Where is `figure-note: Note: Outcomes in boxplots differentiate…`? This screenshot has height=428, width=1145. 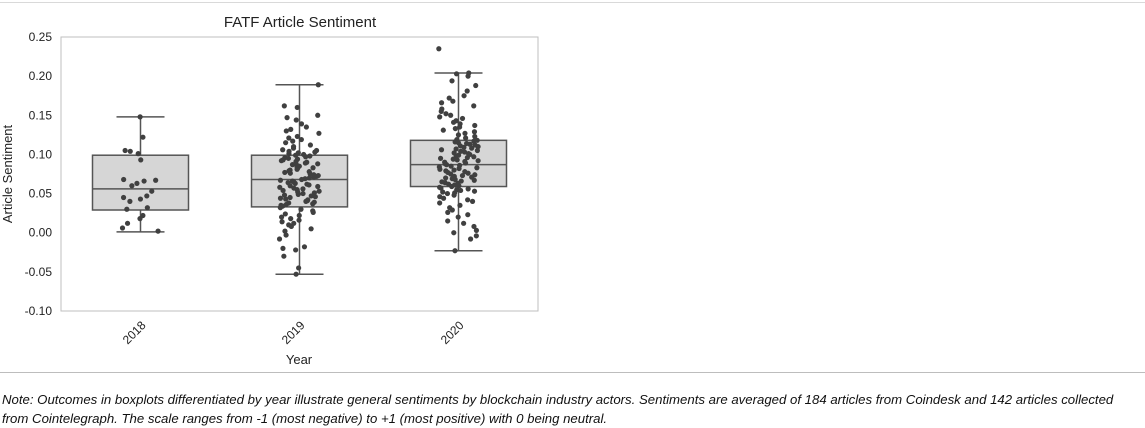
figure-note: Note: Outcomes in boxplots differentiate… is located at coordinates (558, 409).